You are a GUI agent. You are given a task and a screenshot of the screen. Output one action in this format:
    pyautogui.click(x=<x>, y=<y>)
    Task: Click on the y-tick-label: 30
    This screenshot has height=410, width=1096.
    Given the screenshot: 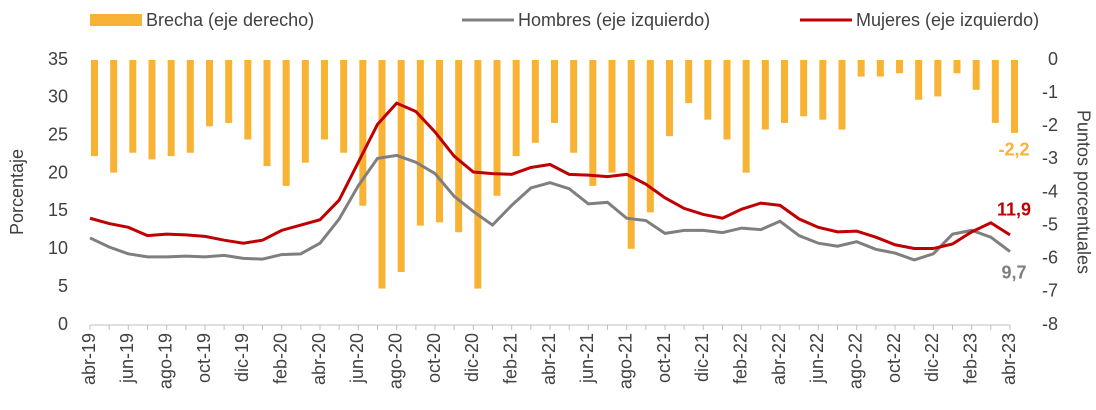 What is the action you would take?
    pyautogui.click(x=58, y=97)
    